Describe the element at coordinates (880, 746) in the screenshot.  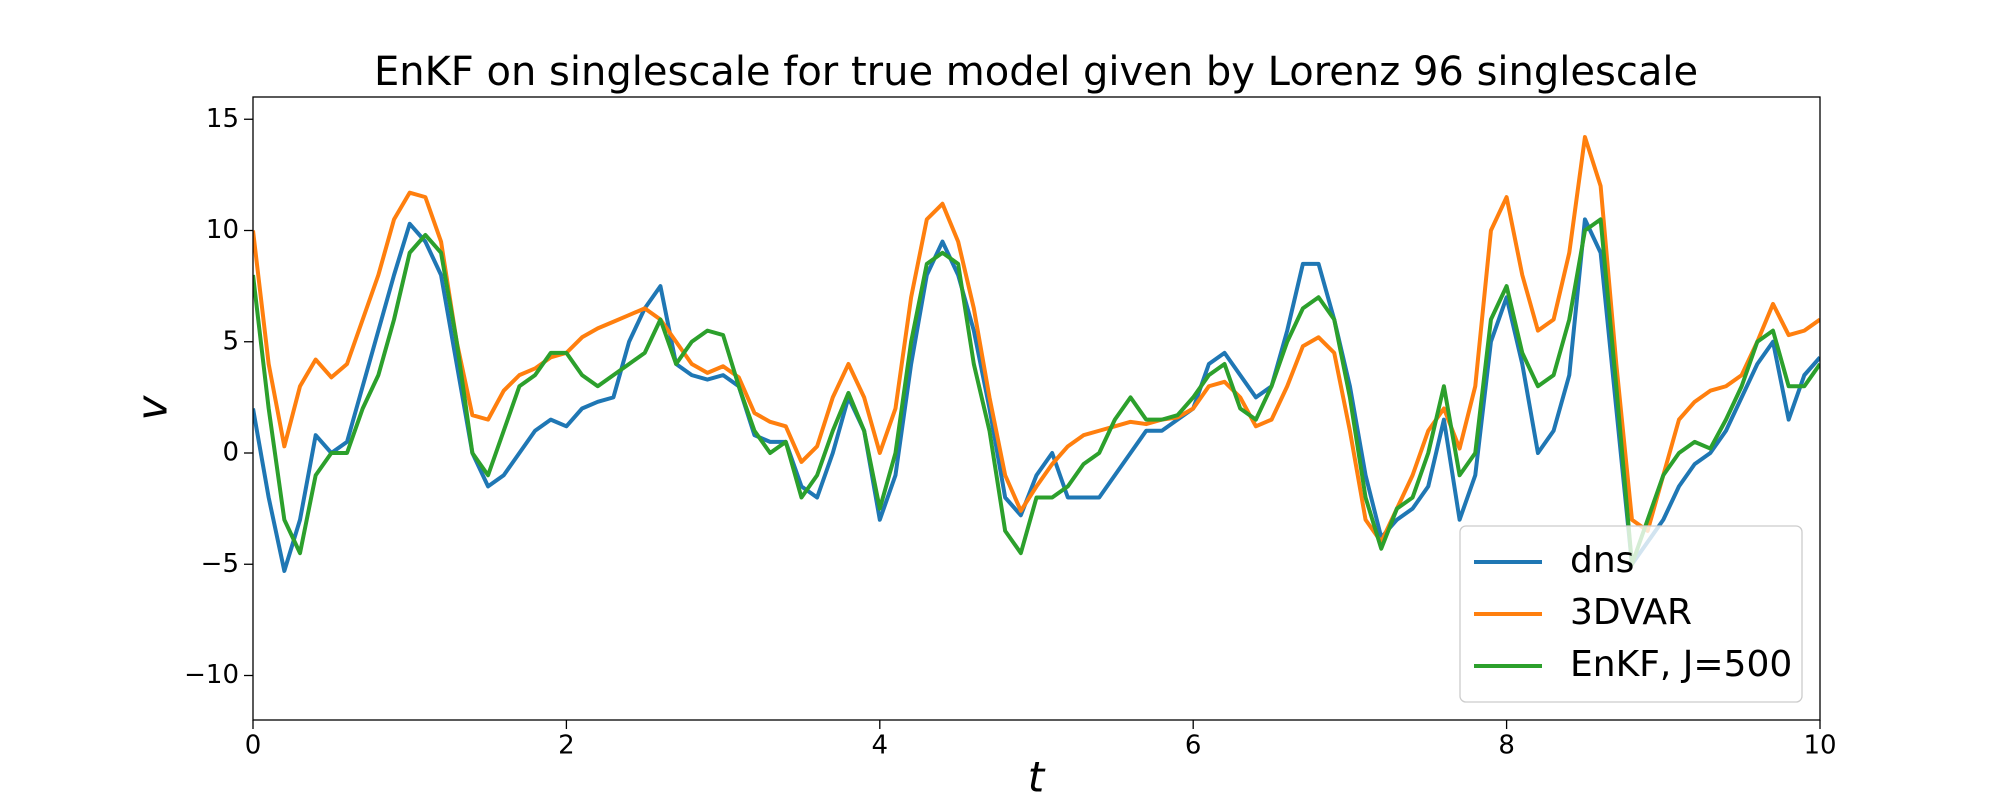
I see `x-tick-label: 4` at that location.